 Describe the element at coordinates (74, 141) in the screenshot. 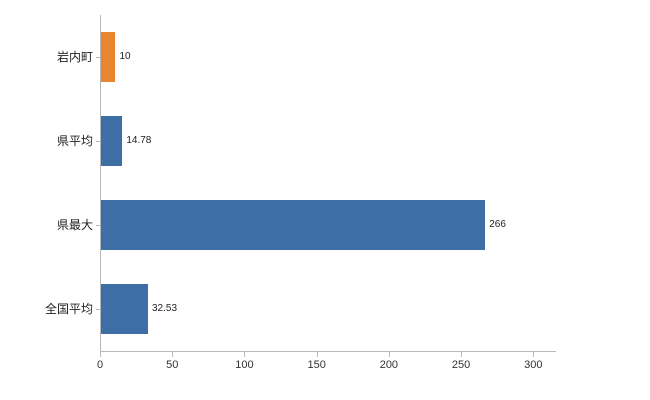

I see `category-label-1: 県平均` at that location.